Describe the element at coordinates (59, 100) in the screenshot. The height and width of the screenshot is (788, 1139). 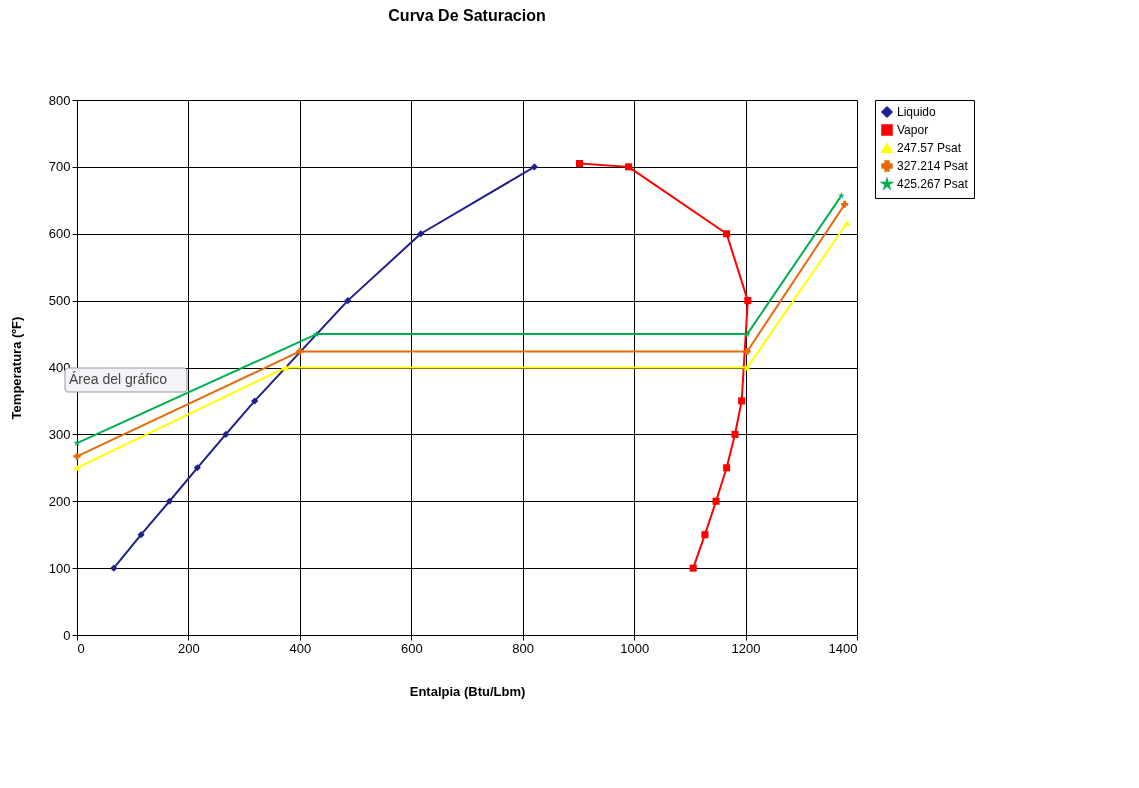
I see `y-tick-label: 800` at that location.